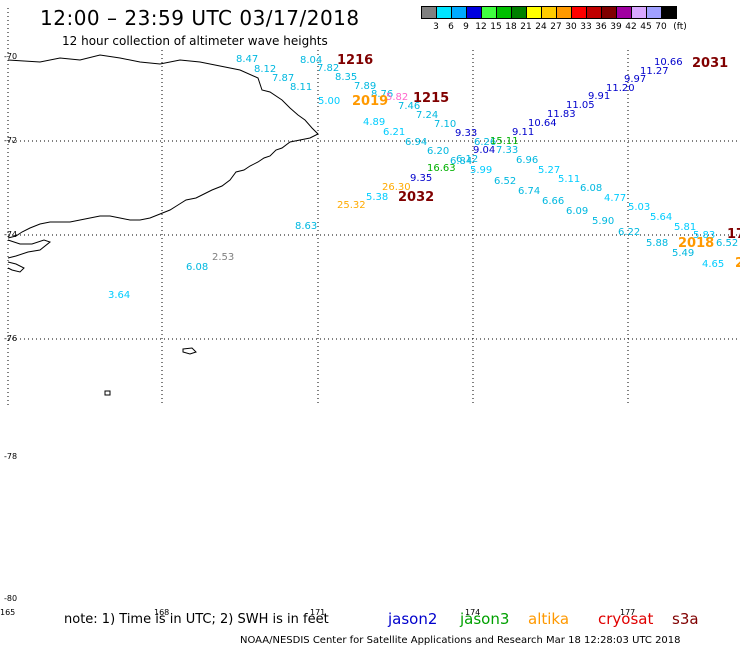 The width and height of the screenshot is (740, 650). I want to click on lon-label: 168, so click(162, 612).